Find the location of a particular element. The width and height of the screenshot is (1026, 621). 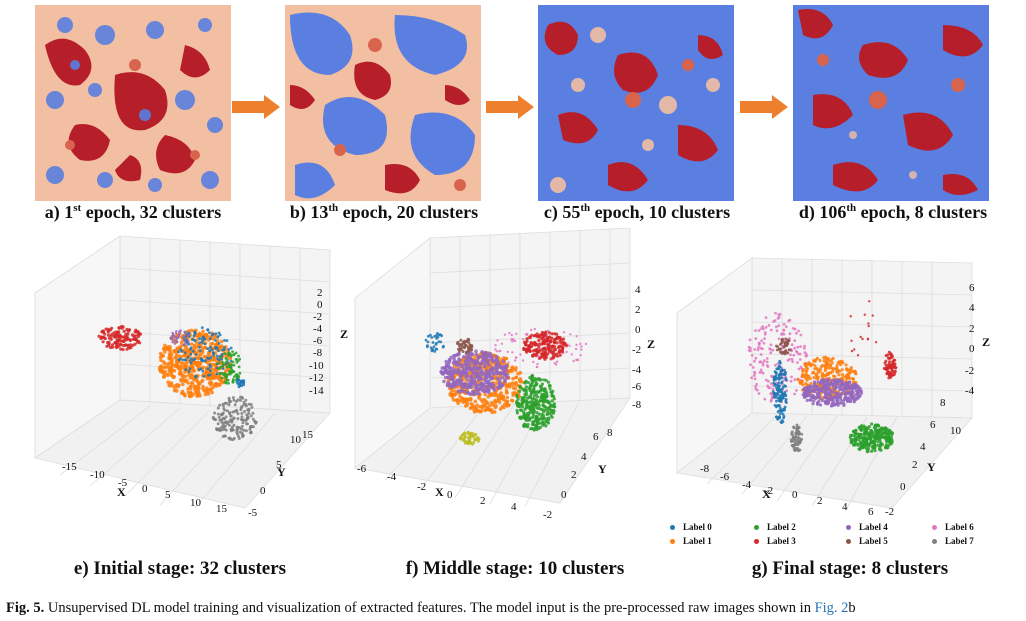

figure-link: Fig. 2 is located at coordinates (831, 608).